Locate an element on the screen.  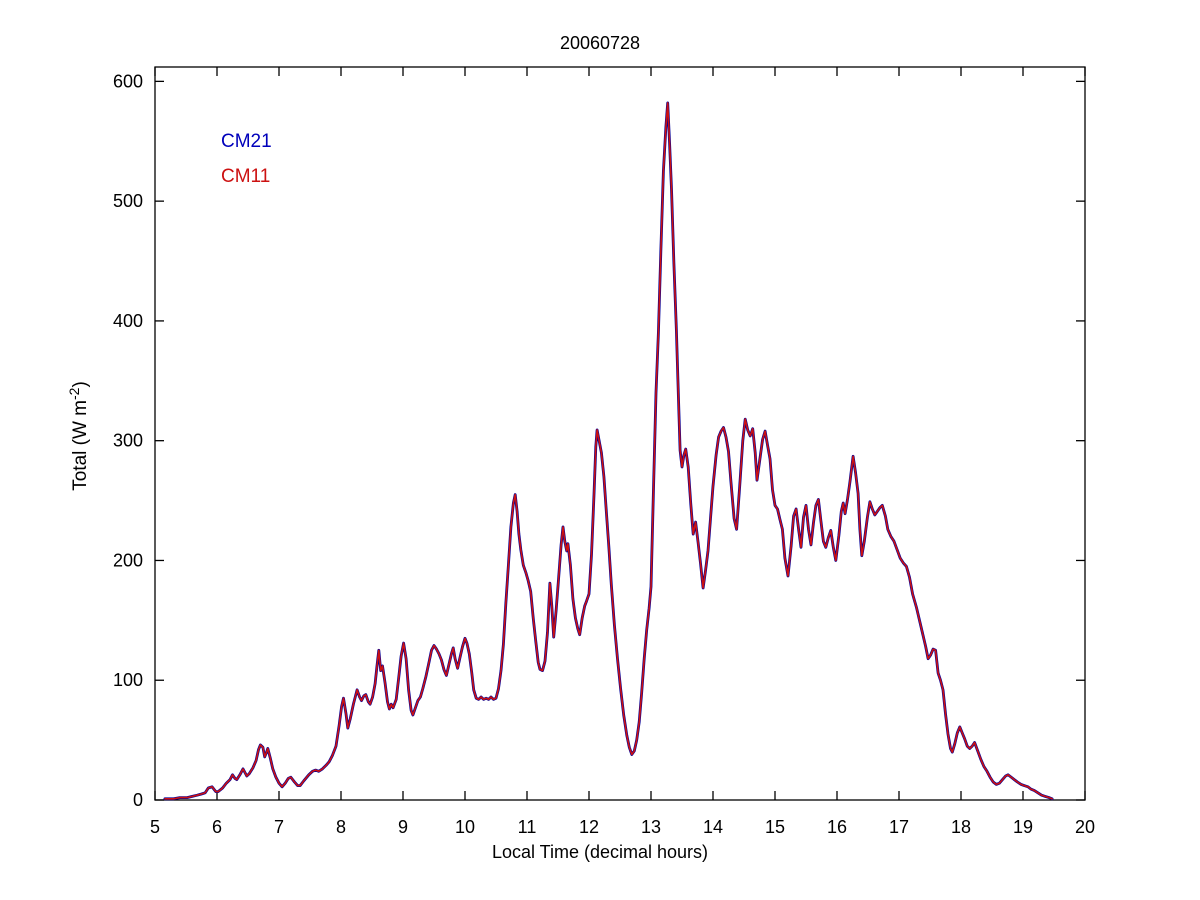
y-tick-label: 0 is located at coordinates (138, 800).